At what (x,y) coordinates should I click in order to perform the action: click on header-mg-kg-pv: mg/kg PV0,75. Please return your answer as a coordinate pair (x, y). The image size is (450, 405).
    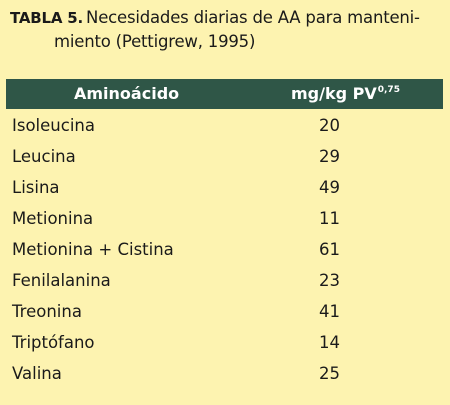
    Looking at the image, I should click on (345, 93).